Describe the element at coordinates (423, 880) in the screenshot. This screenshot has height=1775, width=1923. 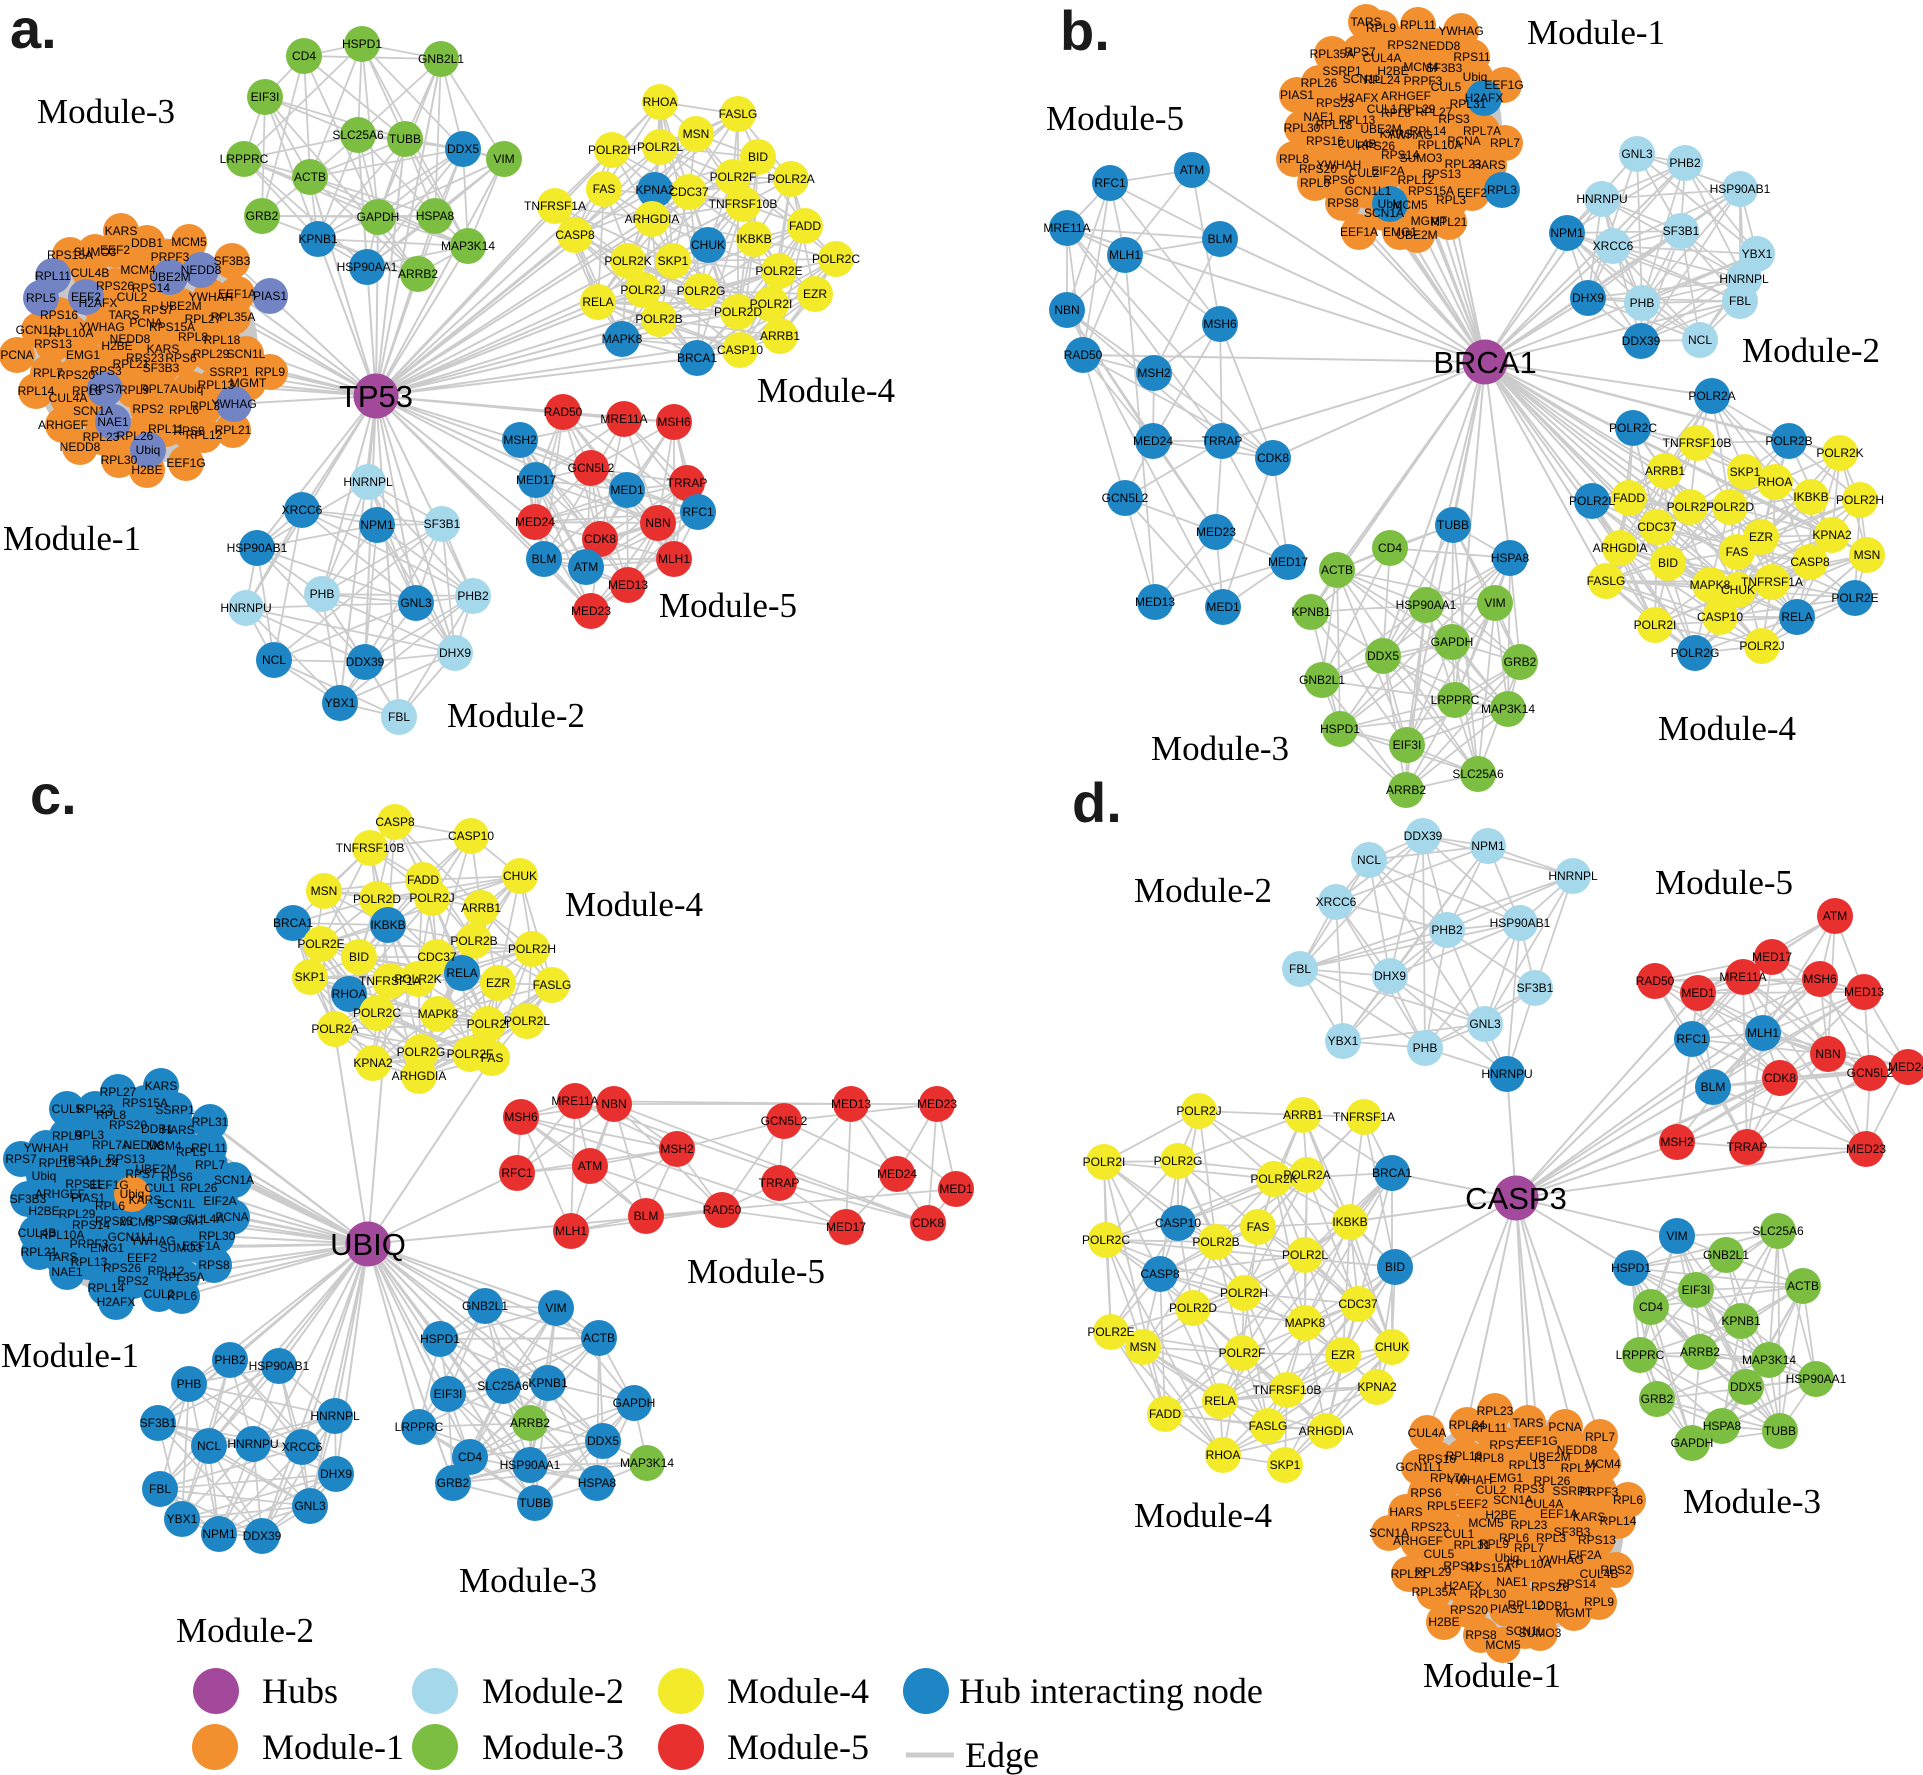
I see `svg-text: FADD` at that location.